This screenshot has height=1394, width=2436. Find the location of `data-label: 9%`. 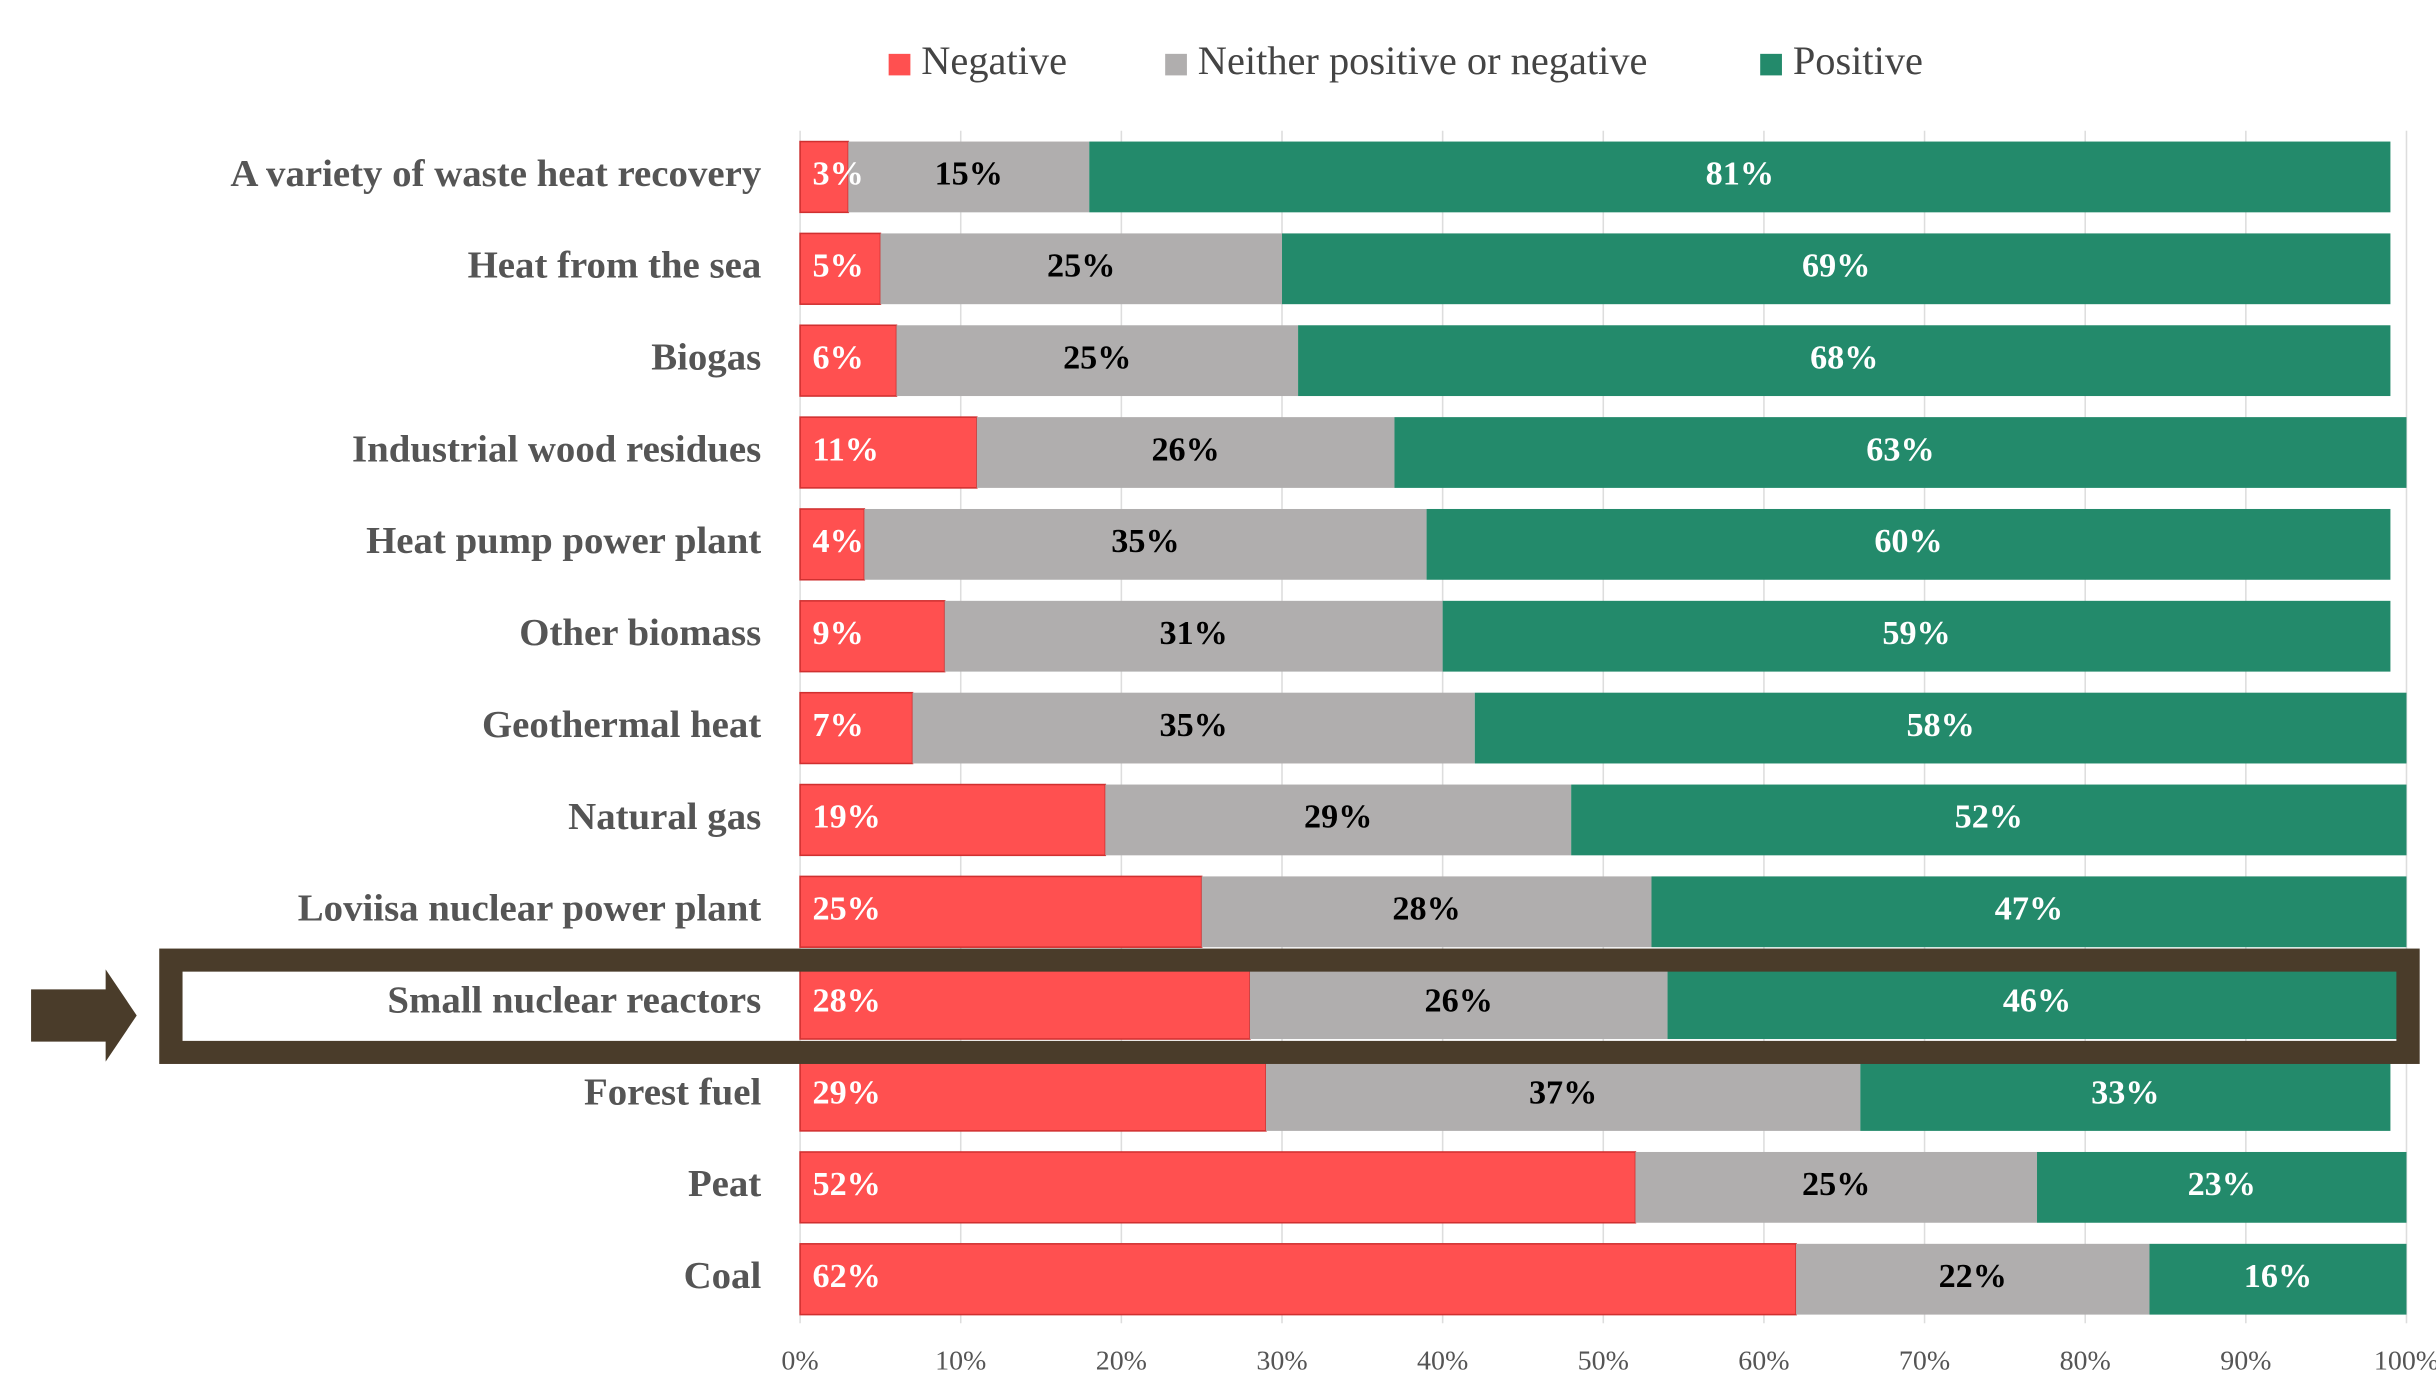

data-label: 9% is located at coordinates (838, 633).